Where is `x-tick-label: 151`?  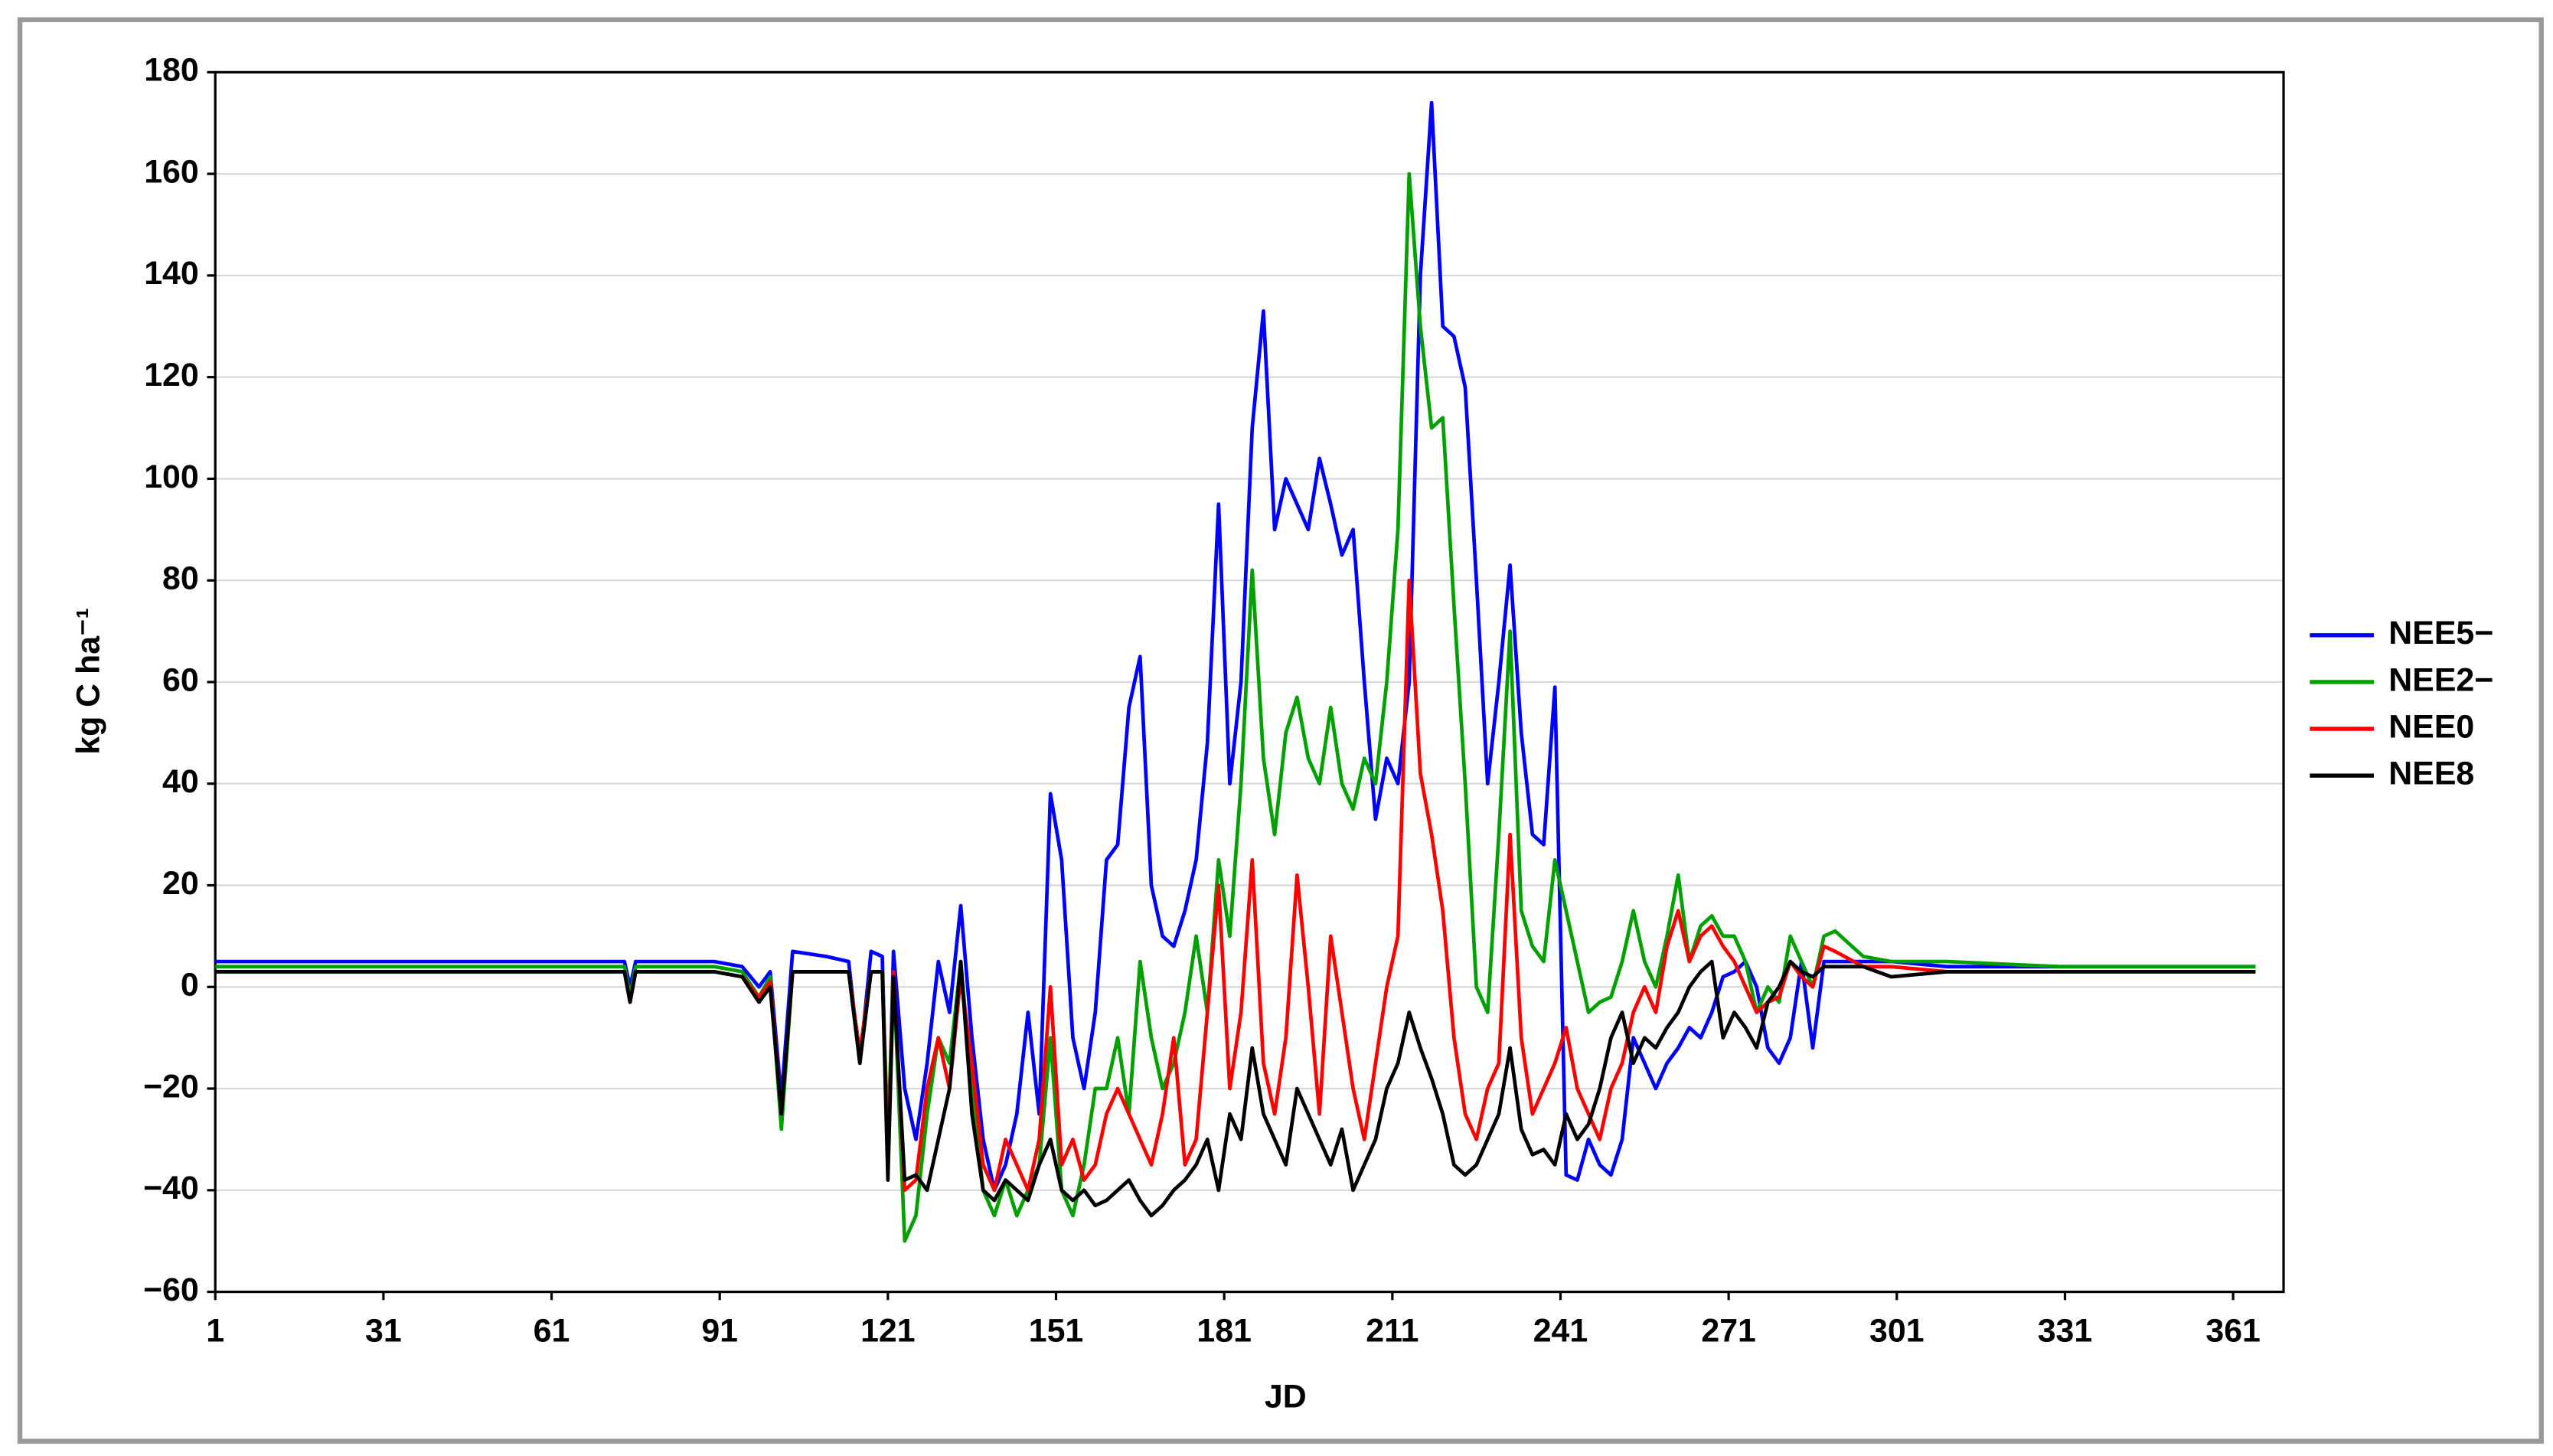
x-tick-label: 151 is located at coordinates (1056, 1331).